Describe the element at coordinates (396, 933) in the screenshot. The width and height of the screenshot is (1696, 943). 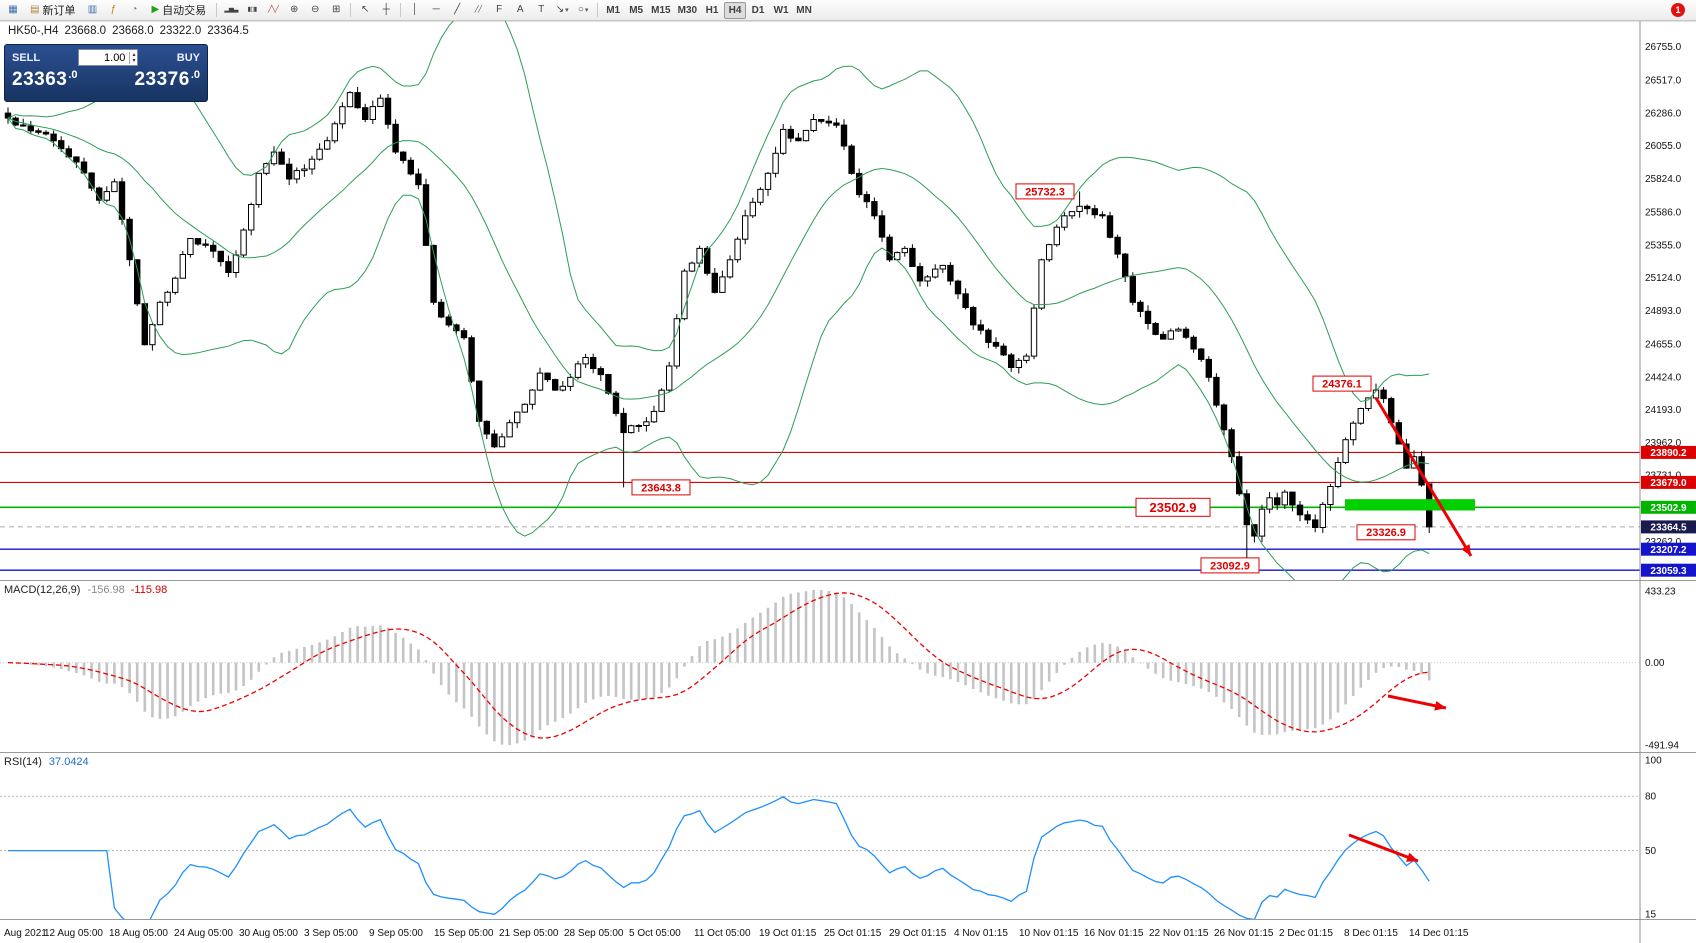
I see `time-tick: 9 Sep 05:00` at that location.